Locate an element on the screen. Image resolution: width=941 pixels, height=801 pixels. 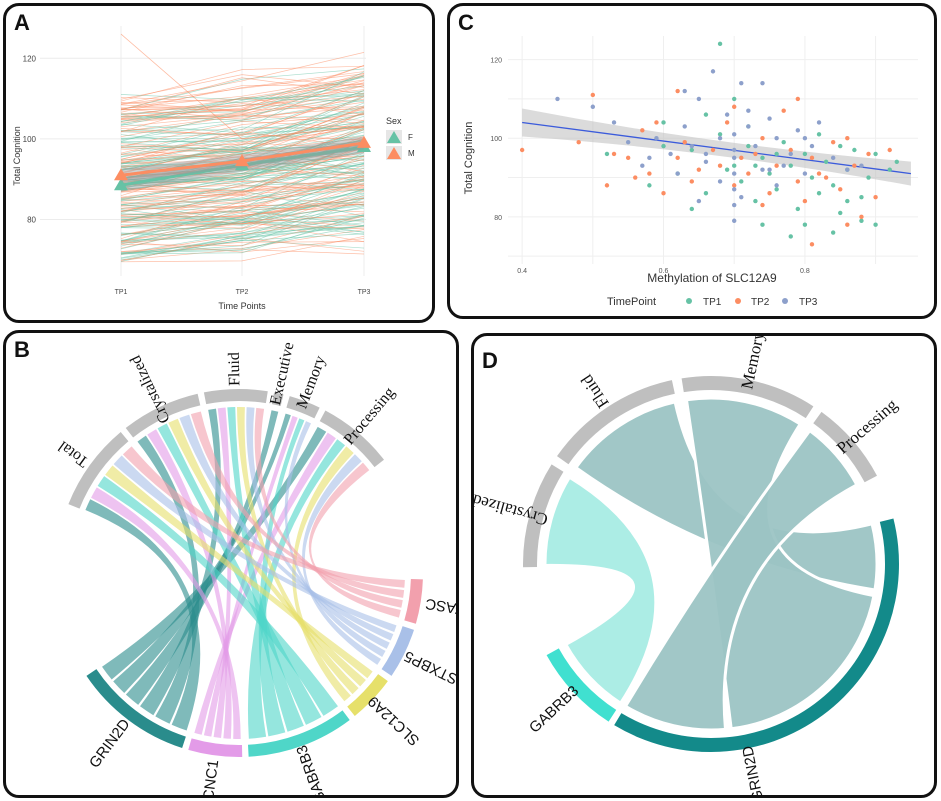
b-chord-gabrb3-total is located at coordinates (217, 596).